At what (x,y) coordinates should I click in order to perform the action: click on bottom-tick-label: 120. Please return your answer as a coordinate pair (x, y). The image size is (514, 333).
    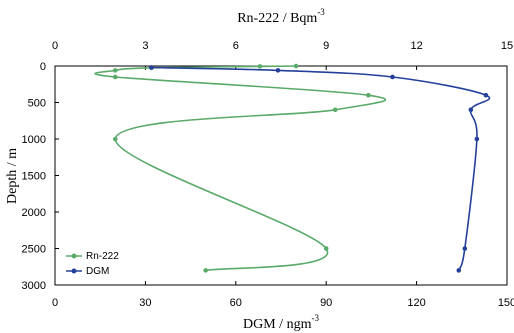
    Looking at the image, I should click on (416, 303).